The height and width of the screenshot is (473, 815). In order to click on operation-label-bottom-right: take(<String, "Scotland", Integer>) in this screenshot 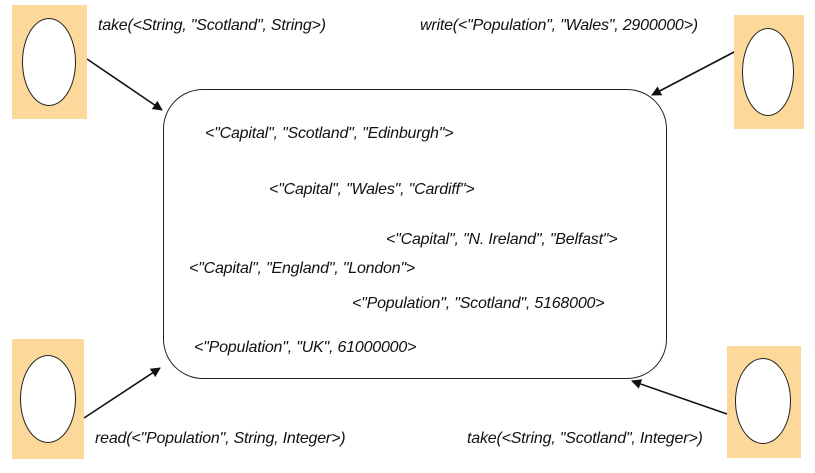, I will do `click(585, 438)`.